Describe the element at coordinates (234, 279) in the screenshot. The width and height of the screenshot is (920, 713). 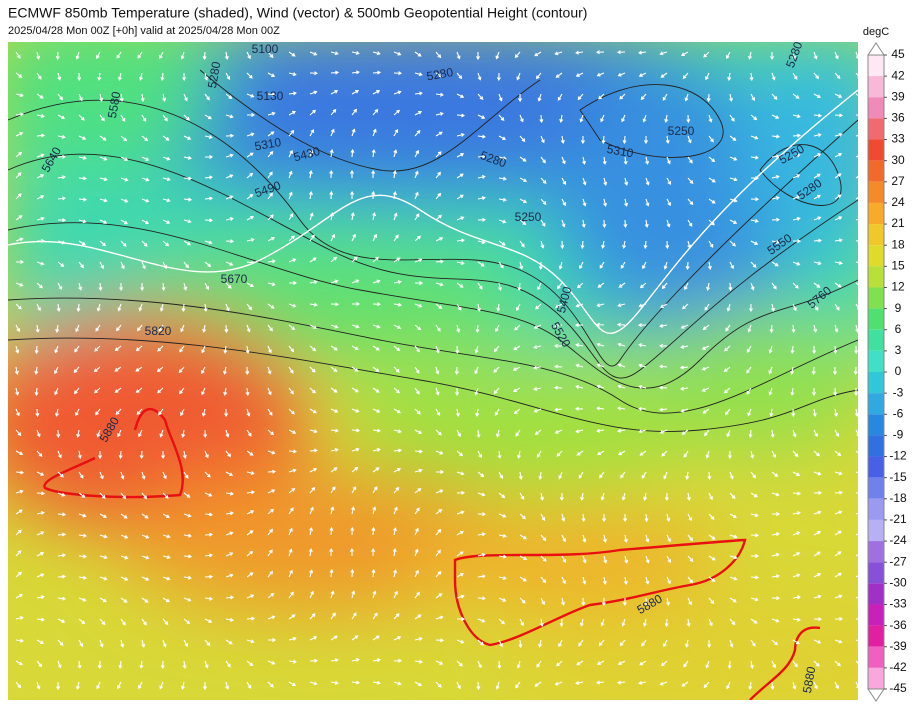
I see `contour-label: 5670` at that location.